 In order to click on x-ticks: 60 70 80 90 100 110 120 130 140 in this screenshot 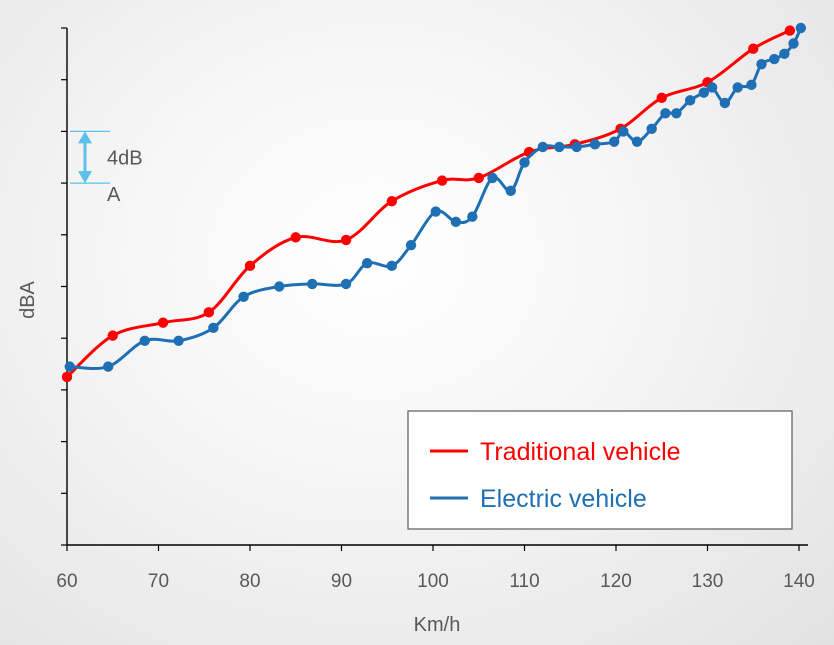, I will do `click(435, 568)`.